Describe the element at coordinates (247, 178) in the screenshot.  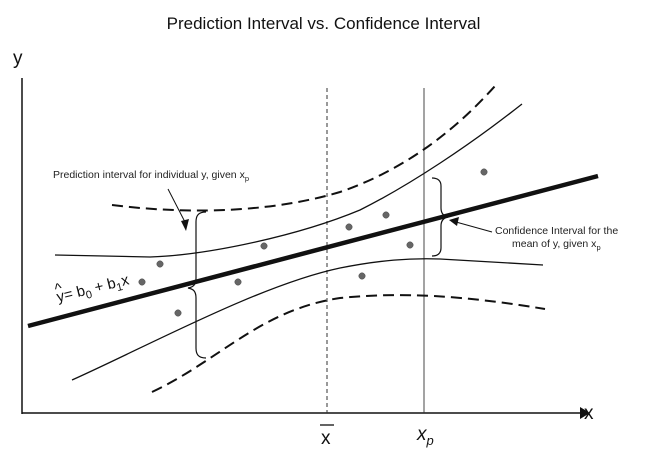
I see `prediction-annotation-sub: p` at that location.